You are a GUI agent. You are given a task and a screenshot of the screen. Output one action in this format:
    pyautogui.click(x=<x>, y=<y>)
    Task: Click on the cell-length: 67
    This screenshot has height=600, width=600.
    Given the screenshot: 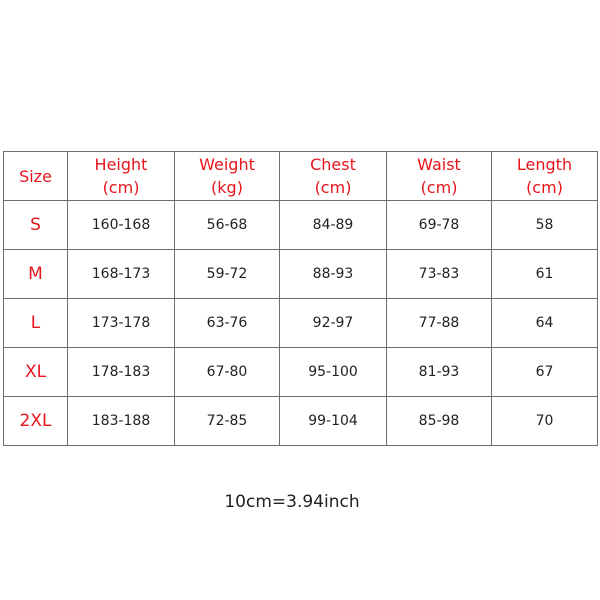 What is the action you would take?
    pyautogui.click(x=544, y=372)
    